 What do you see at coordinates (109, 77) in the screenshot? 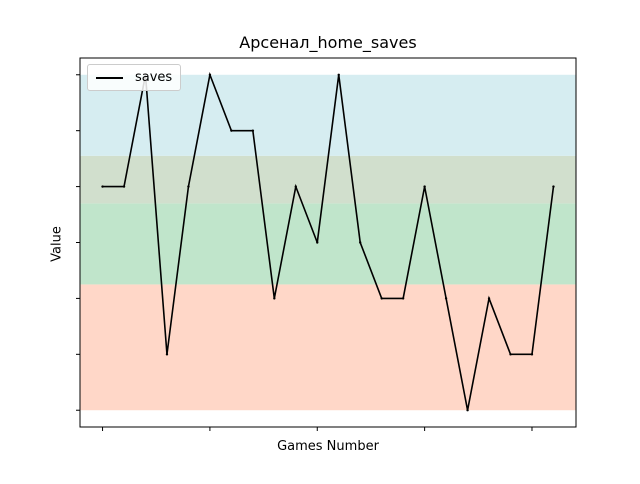
I see `legend-line-swatch` at bounding box center [109, 77].